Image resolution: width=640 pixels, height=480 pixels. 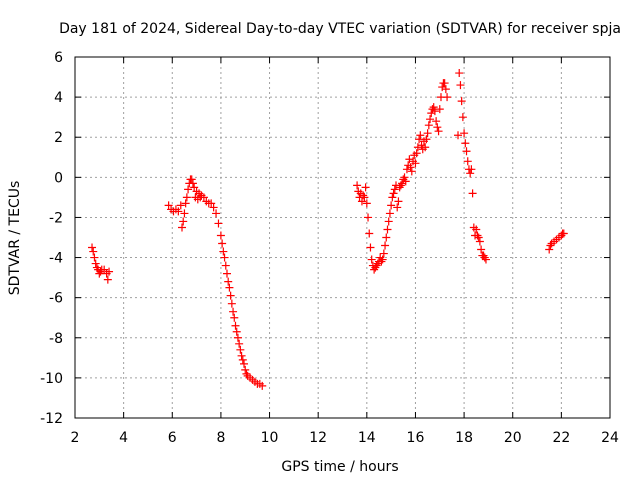 I want to click on y-tick-label: -10, so click(x=51, y=379).